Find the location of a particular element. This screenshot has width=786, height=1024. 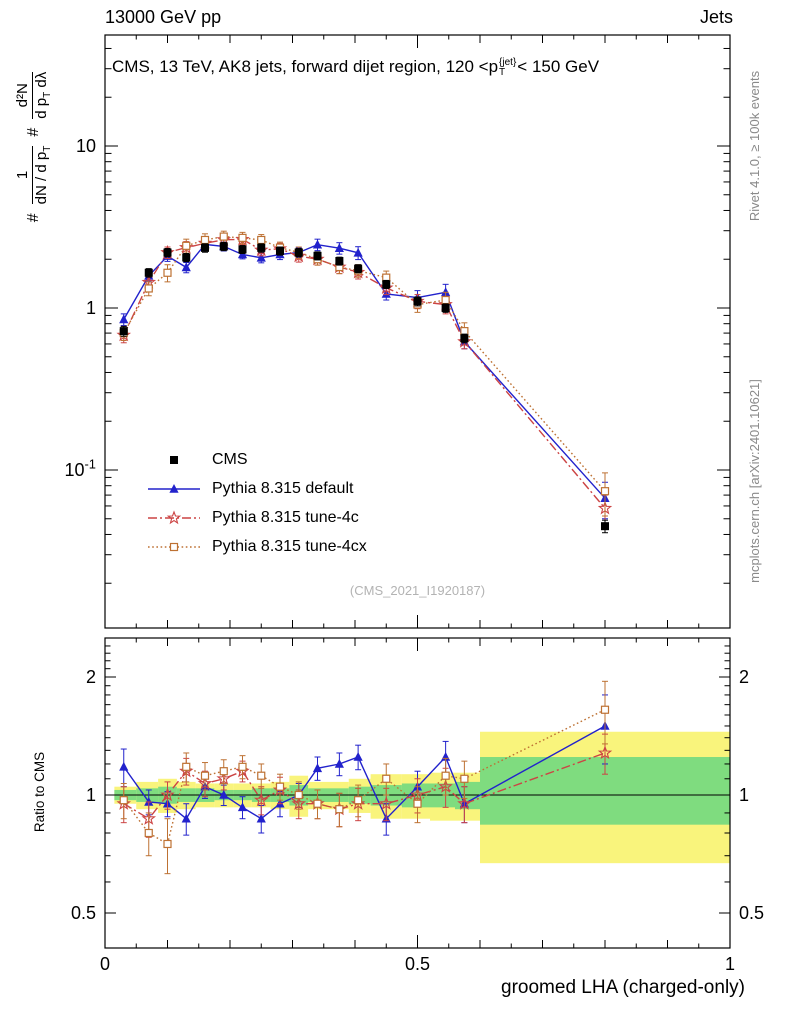

beam-energy-label: 13000 GeV pp is located at coordinates (163, 17).